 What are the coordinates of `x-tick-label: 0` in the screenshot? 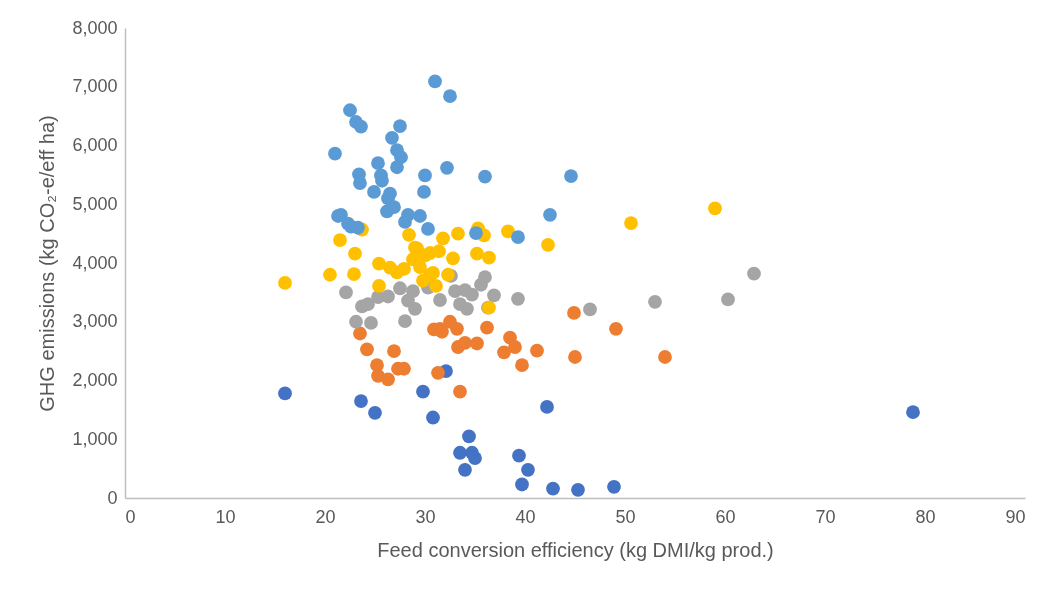 It's located at (130, 516).